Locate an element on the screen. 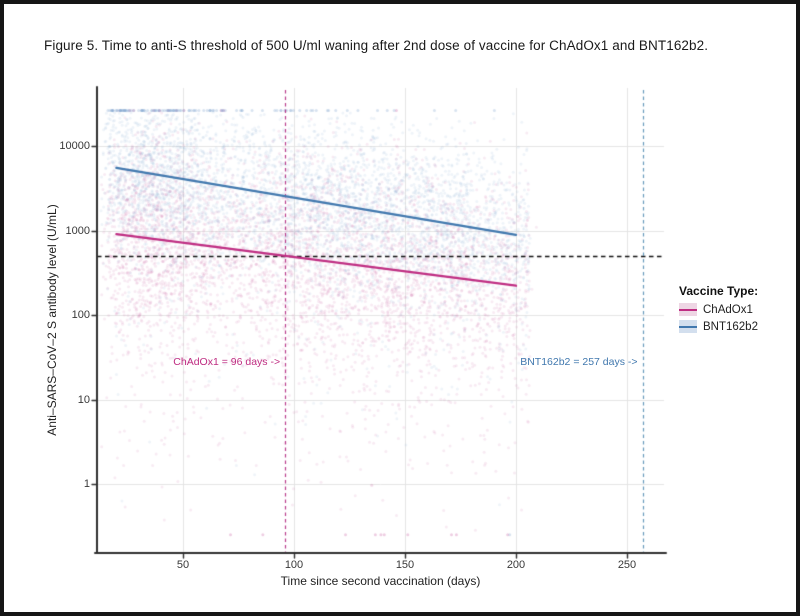 This screenshot has width=800, height=616. annotation-bnt162b2: BNT162b2 = 257 days -> is located at coordinates (579, 361).